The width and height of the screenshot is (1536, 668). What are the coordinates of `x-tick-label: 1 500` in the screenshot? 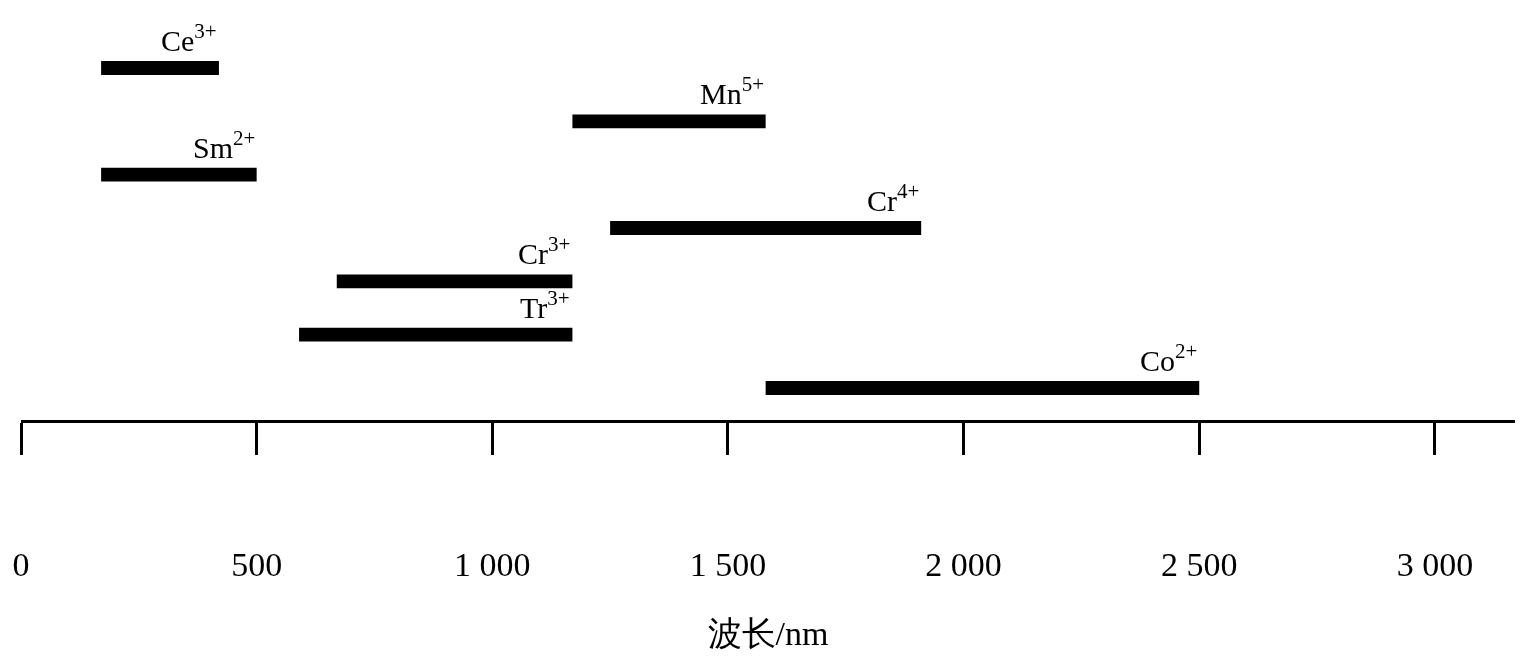 It's located at (728, 564).